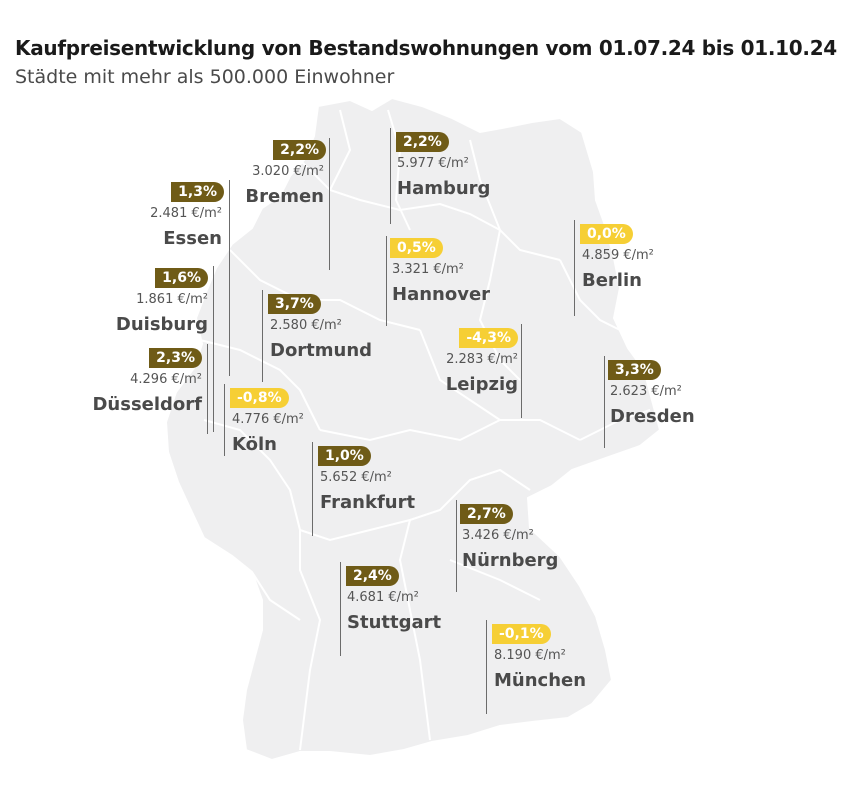 The width and height of the screenshot is (841, 808). What do you see at coordinates (481, 384) in the screenshot?
I see `city-name: Leipzig` at bounding box center [481, 384].